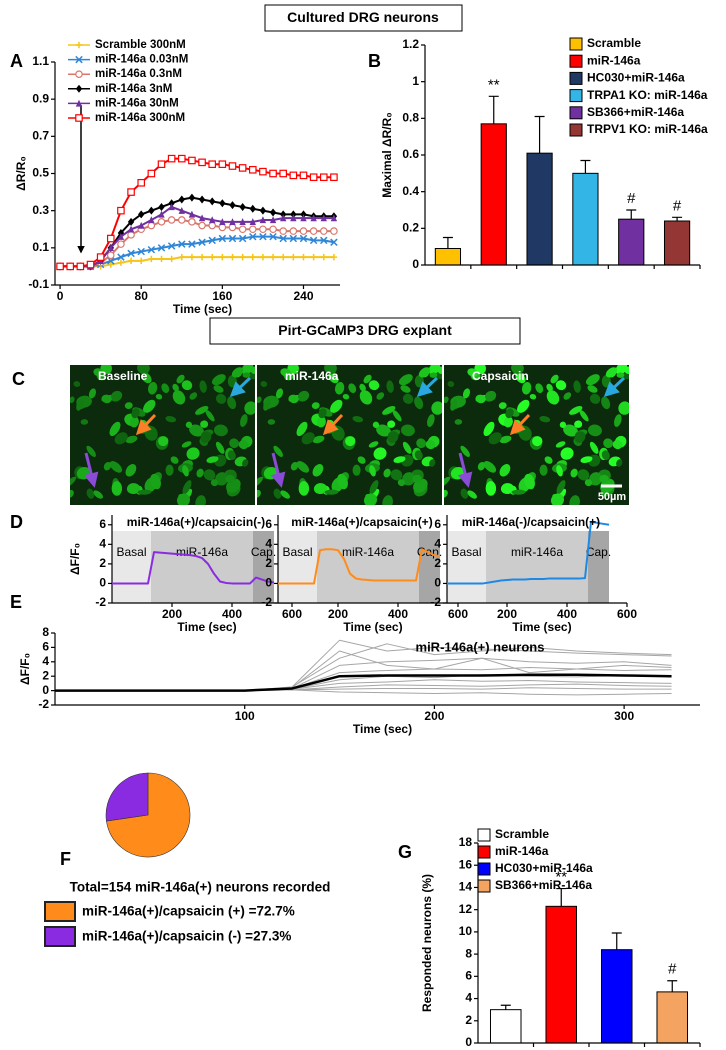  I want to click on scale-bar-label: 50µm, so click(612, 497).